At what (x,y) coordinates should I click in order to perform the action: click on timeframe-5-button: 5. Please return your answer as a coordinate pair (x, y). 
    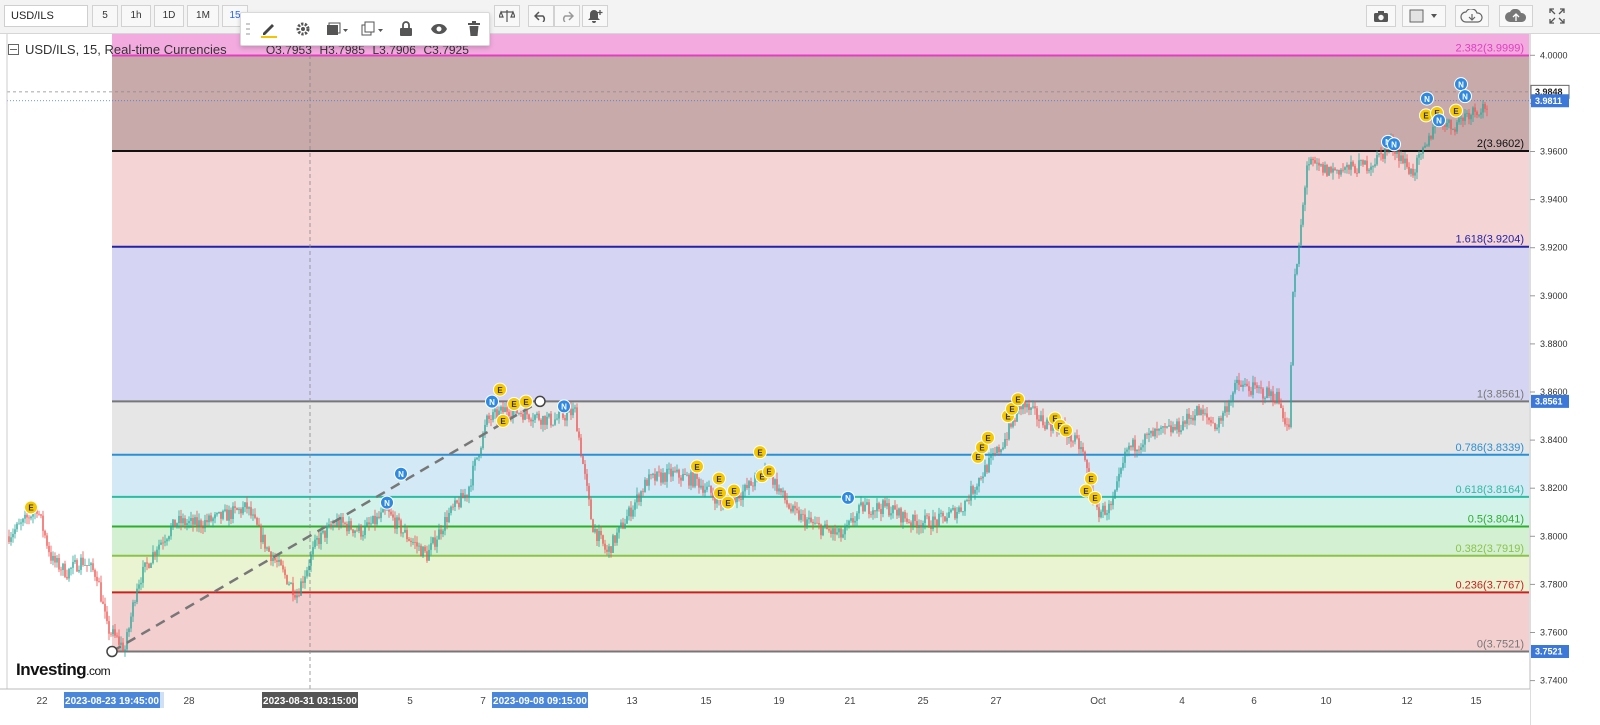
    Looking at the image, I should click on (105, 16).